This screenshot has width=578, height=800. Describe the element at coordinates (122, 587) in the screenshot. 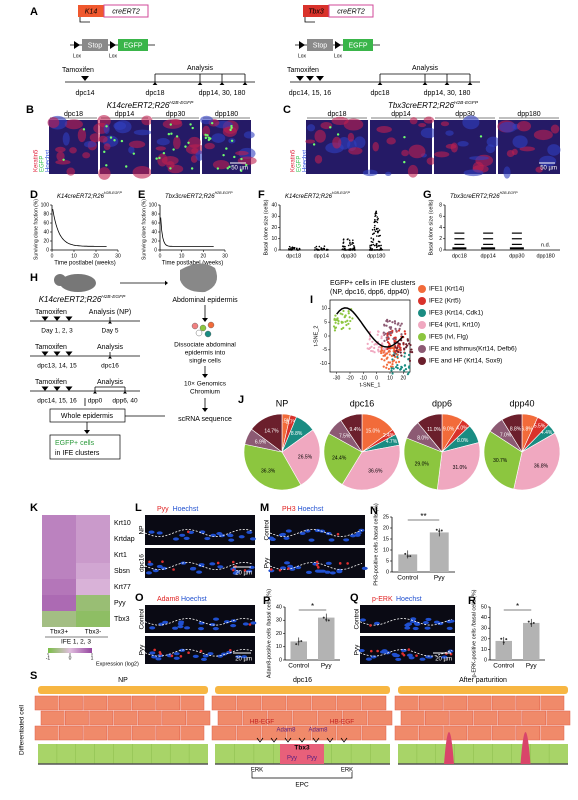

I see `row-label: Krt77` at that location.